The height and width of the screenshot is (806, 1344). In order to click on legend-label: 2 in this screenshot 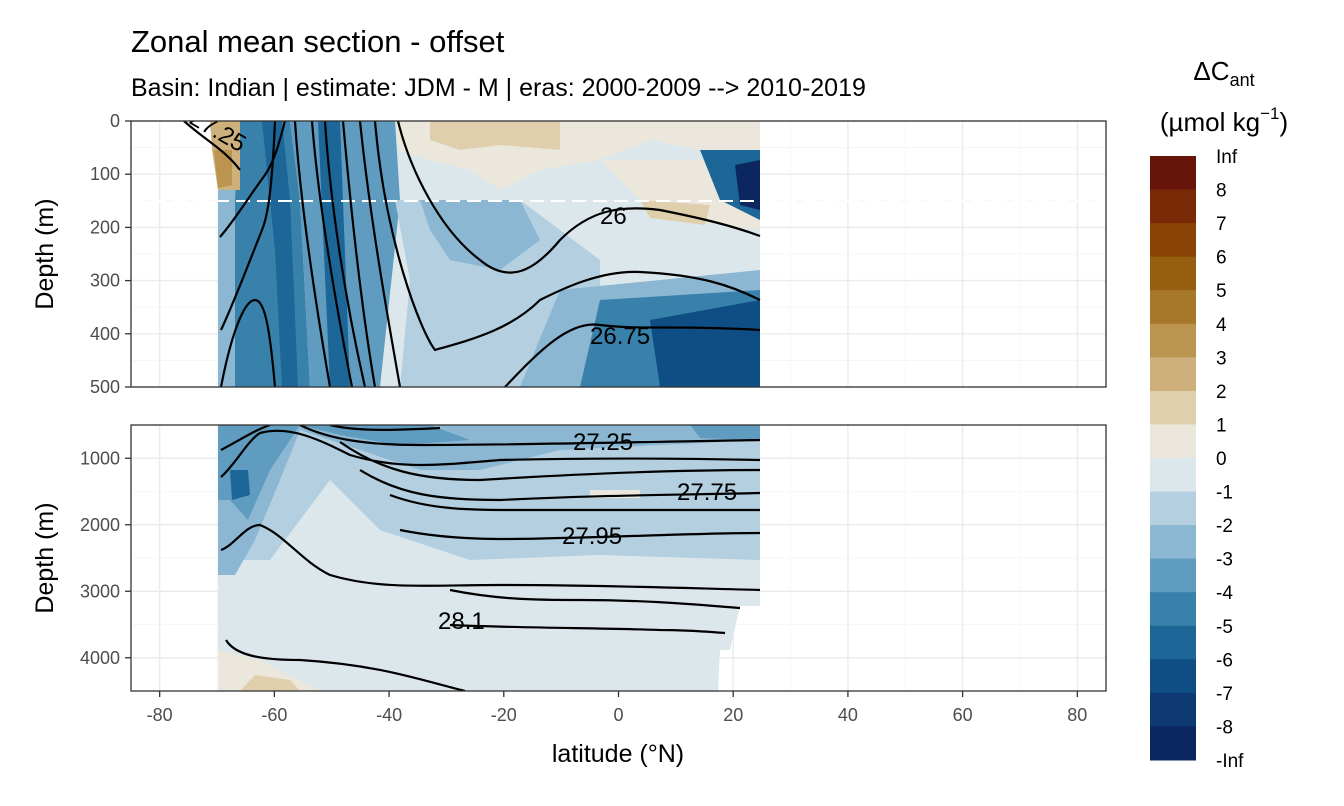, I will do `click(1221, 392)`.